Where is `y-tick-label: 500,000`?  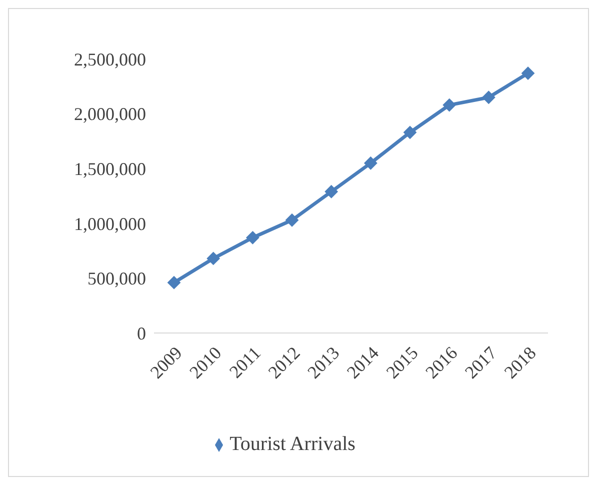
y-tick-label: 500,000 is located at coordinates (117, 278).